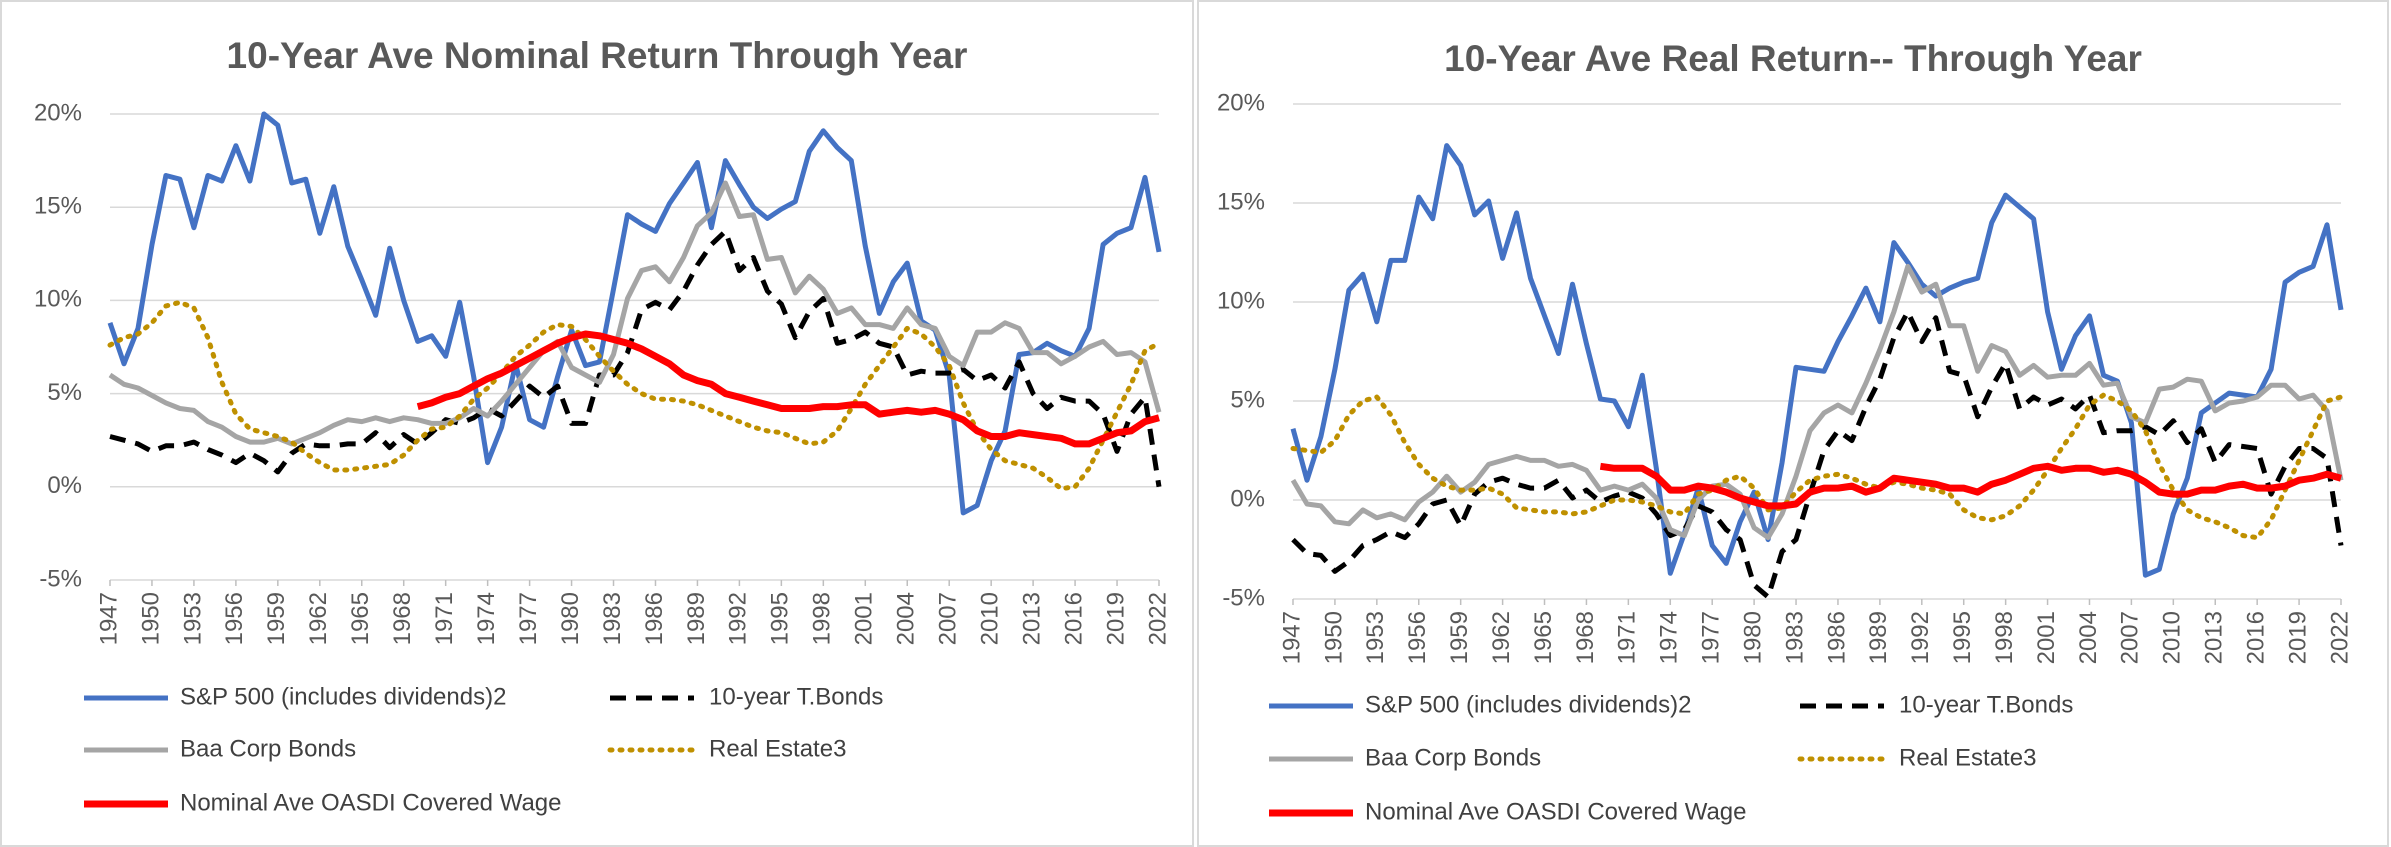  Describe the element at coordinates (597, 55) in the screenshot. I see `chart-title: 10-Year Ave Nominal Return Through Year` at that location.